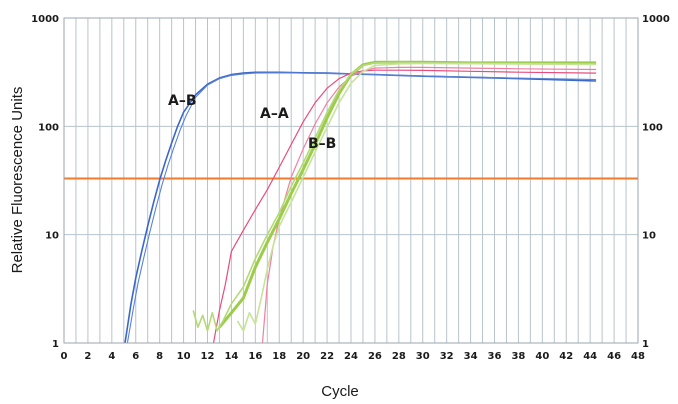 This screenshot has height=404, width=678. Describe the element at coordinates (649, 236) in the screenshot. I see `y-tick-label-right: 10` at that location.